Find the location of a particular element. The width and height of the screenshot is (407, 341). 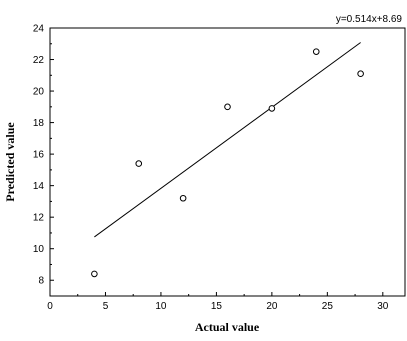

x-axis-label: Actual value is located at coordinates (227, 327).